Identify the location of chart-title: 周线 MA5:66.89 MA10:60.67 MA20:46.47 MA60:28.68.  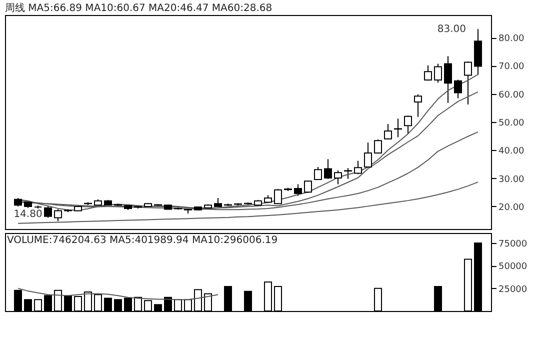
(138, 8).